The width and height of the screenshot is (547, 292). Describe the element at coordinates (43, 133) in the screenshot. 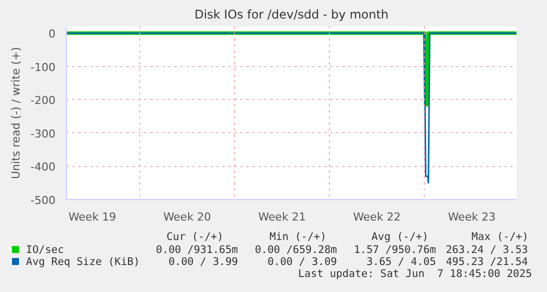

I see `y-tick-label: -300` at that location.